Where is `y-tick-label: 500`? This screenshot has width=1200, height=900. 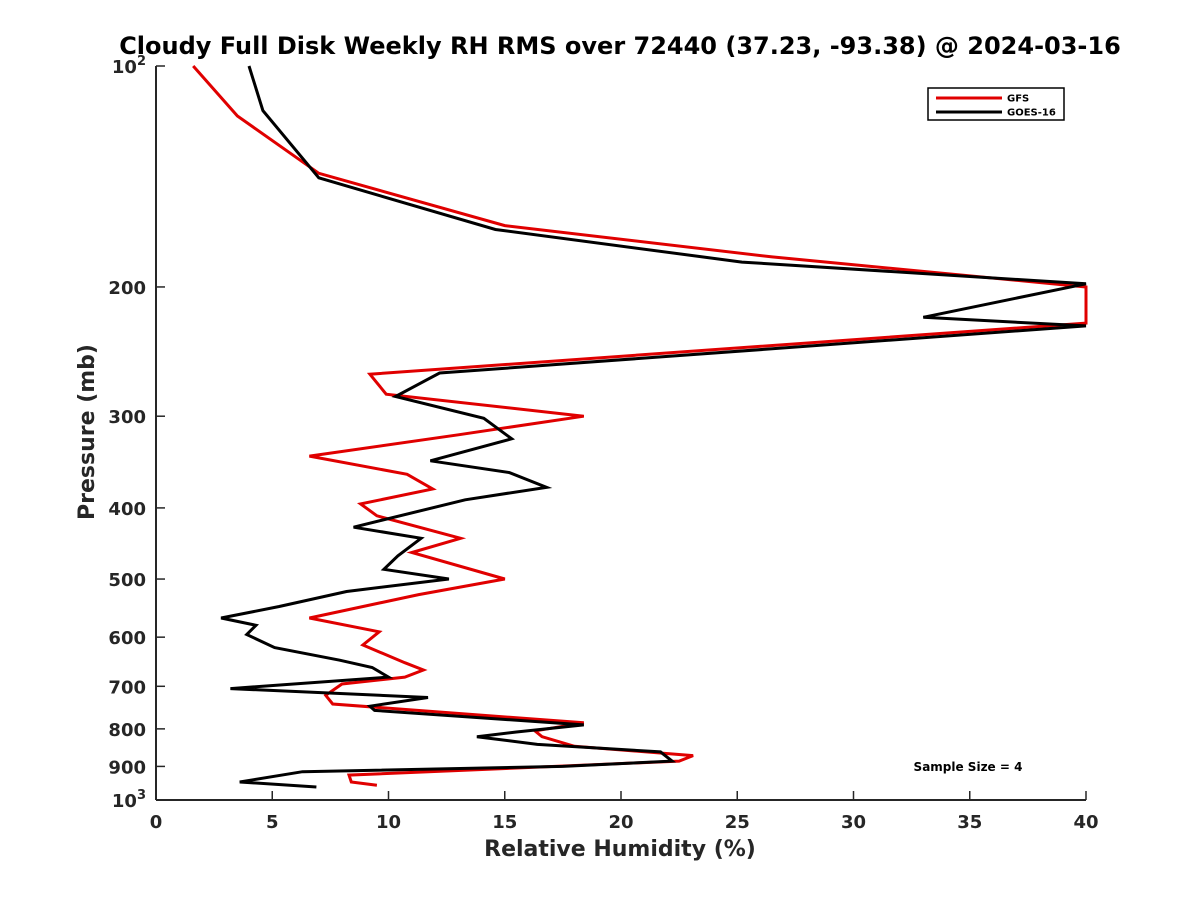 y-tick-label: 500 is located at coordinates (127, 580).